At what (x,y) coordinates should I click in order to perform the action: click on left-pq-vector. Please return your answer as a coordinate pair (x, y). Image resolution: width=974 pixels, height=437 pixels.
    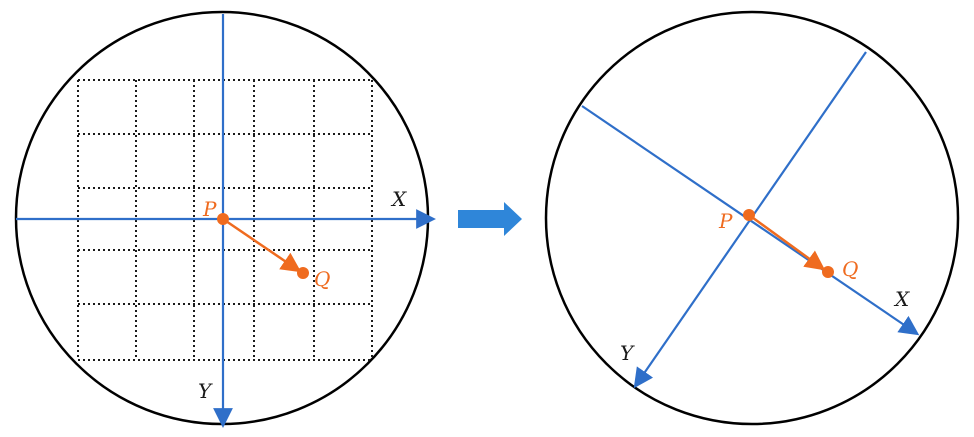
    Looking at the image, I should click on (262, 245).